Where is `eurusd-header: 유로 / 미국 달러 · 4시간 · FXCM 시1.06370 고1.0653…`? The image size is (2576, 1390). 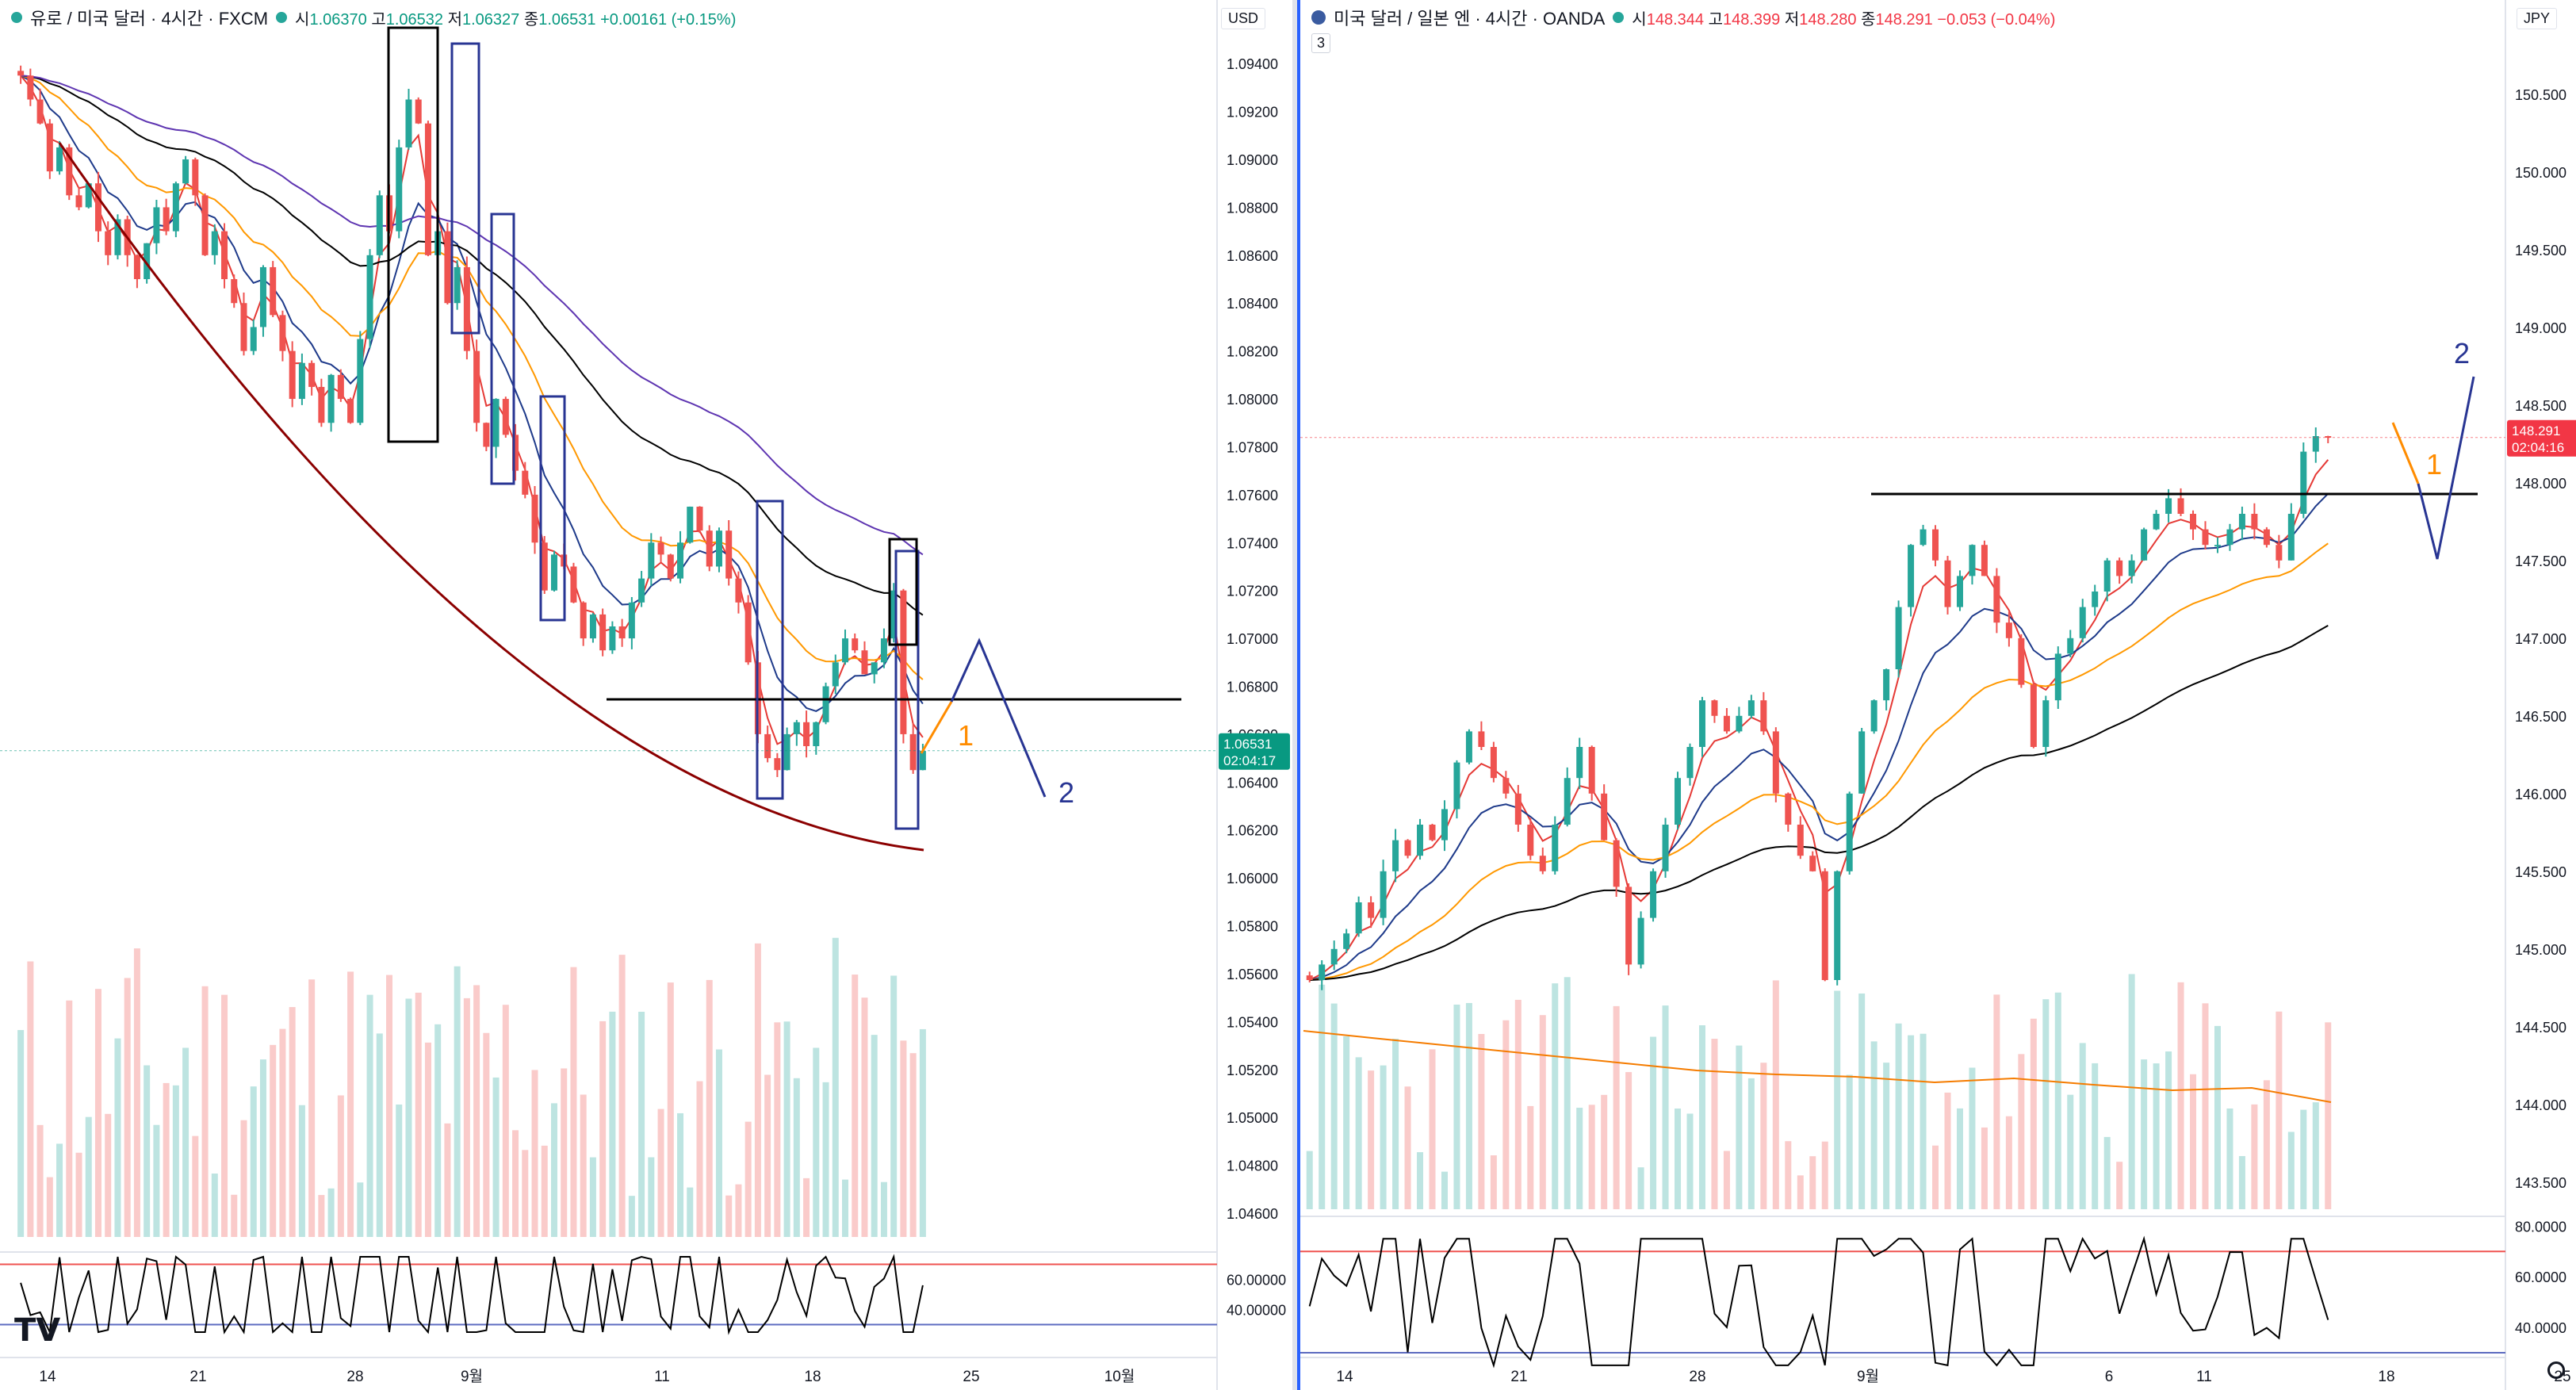
eurusd-header: 유로 / 미국 달러 · 4시간 · FXCM 시1.06370 고1.0653… is located at coordinates (373, 17).